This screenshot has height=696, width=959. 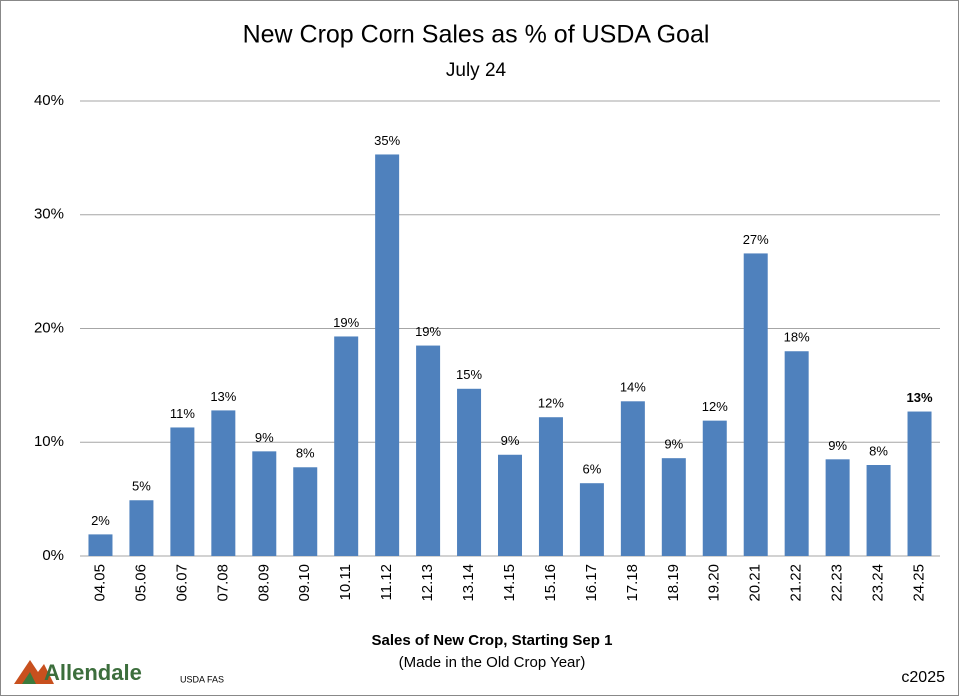 What do you see at coordinates (468, 583) in the screenshot?
I see `x-tick-label: 13.14` at bounding box center [468, 583].